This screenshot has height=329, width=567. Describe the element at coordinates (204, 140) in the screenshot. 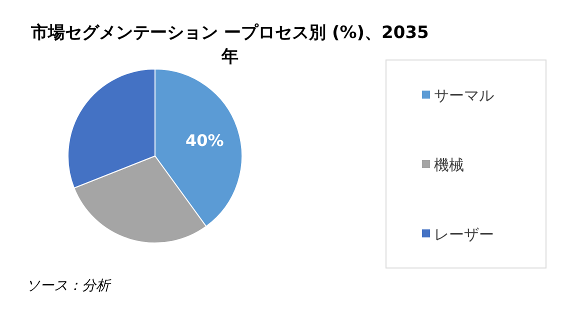

I see `data-label: 40%` at that location.